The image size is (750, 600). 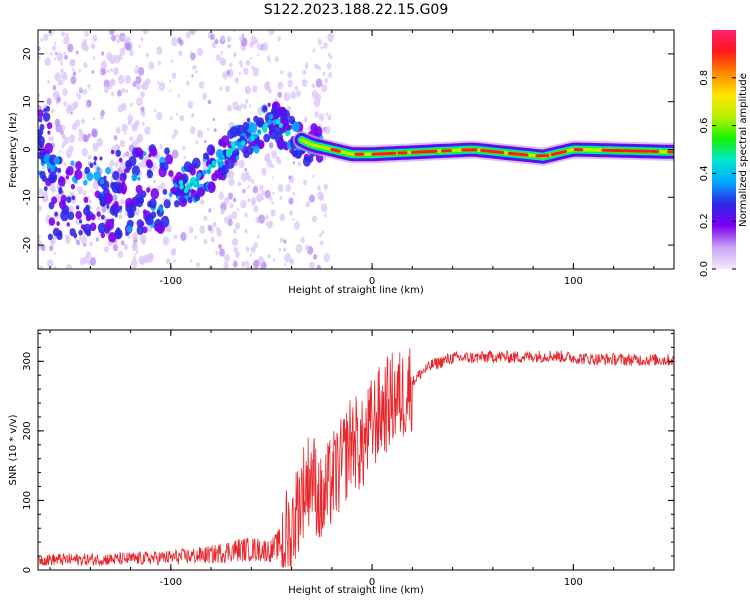 What do you see at coordinates (704, 126) in the screenshot?
I see `colorbar-tick-label: 0.6` at bounding box center [704, 126].